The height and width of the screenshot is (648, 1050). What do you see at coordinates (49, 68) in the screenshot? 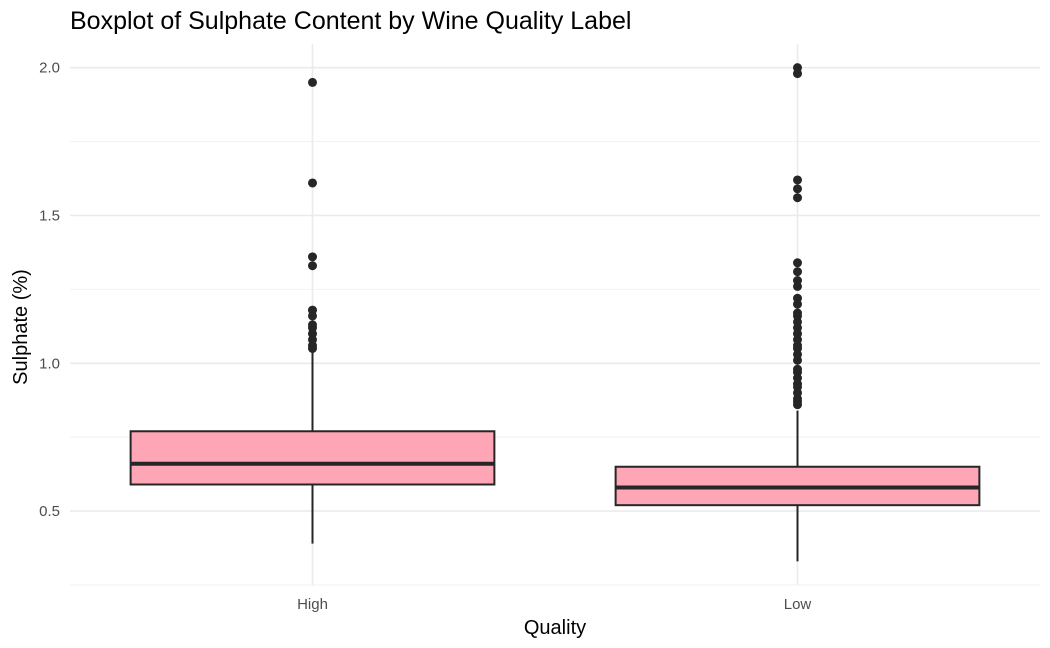
I see `y-tick-label: 2.0` at bounding box center [49, 68].